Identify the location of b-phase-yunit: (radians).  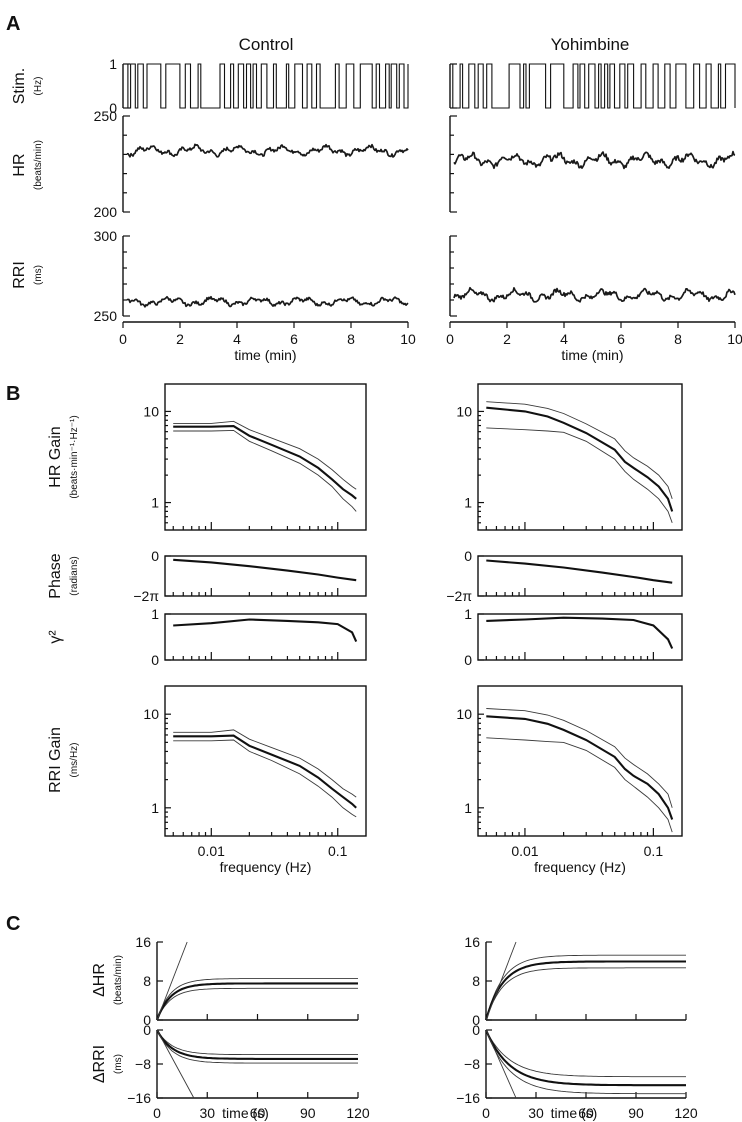
(74, 575).